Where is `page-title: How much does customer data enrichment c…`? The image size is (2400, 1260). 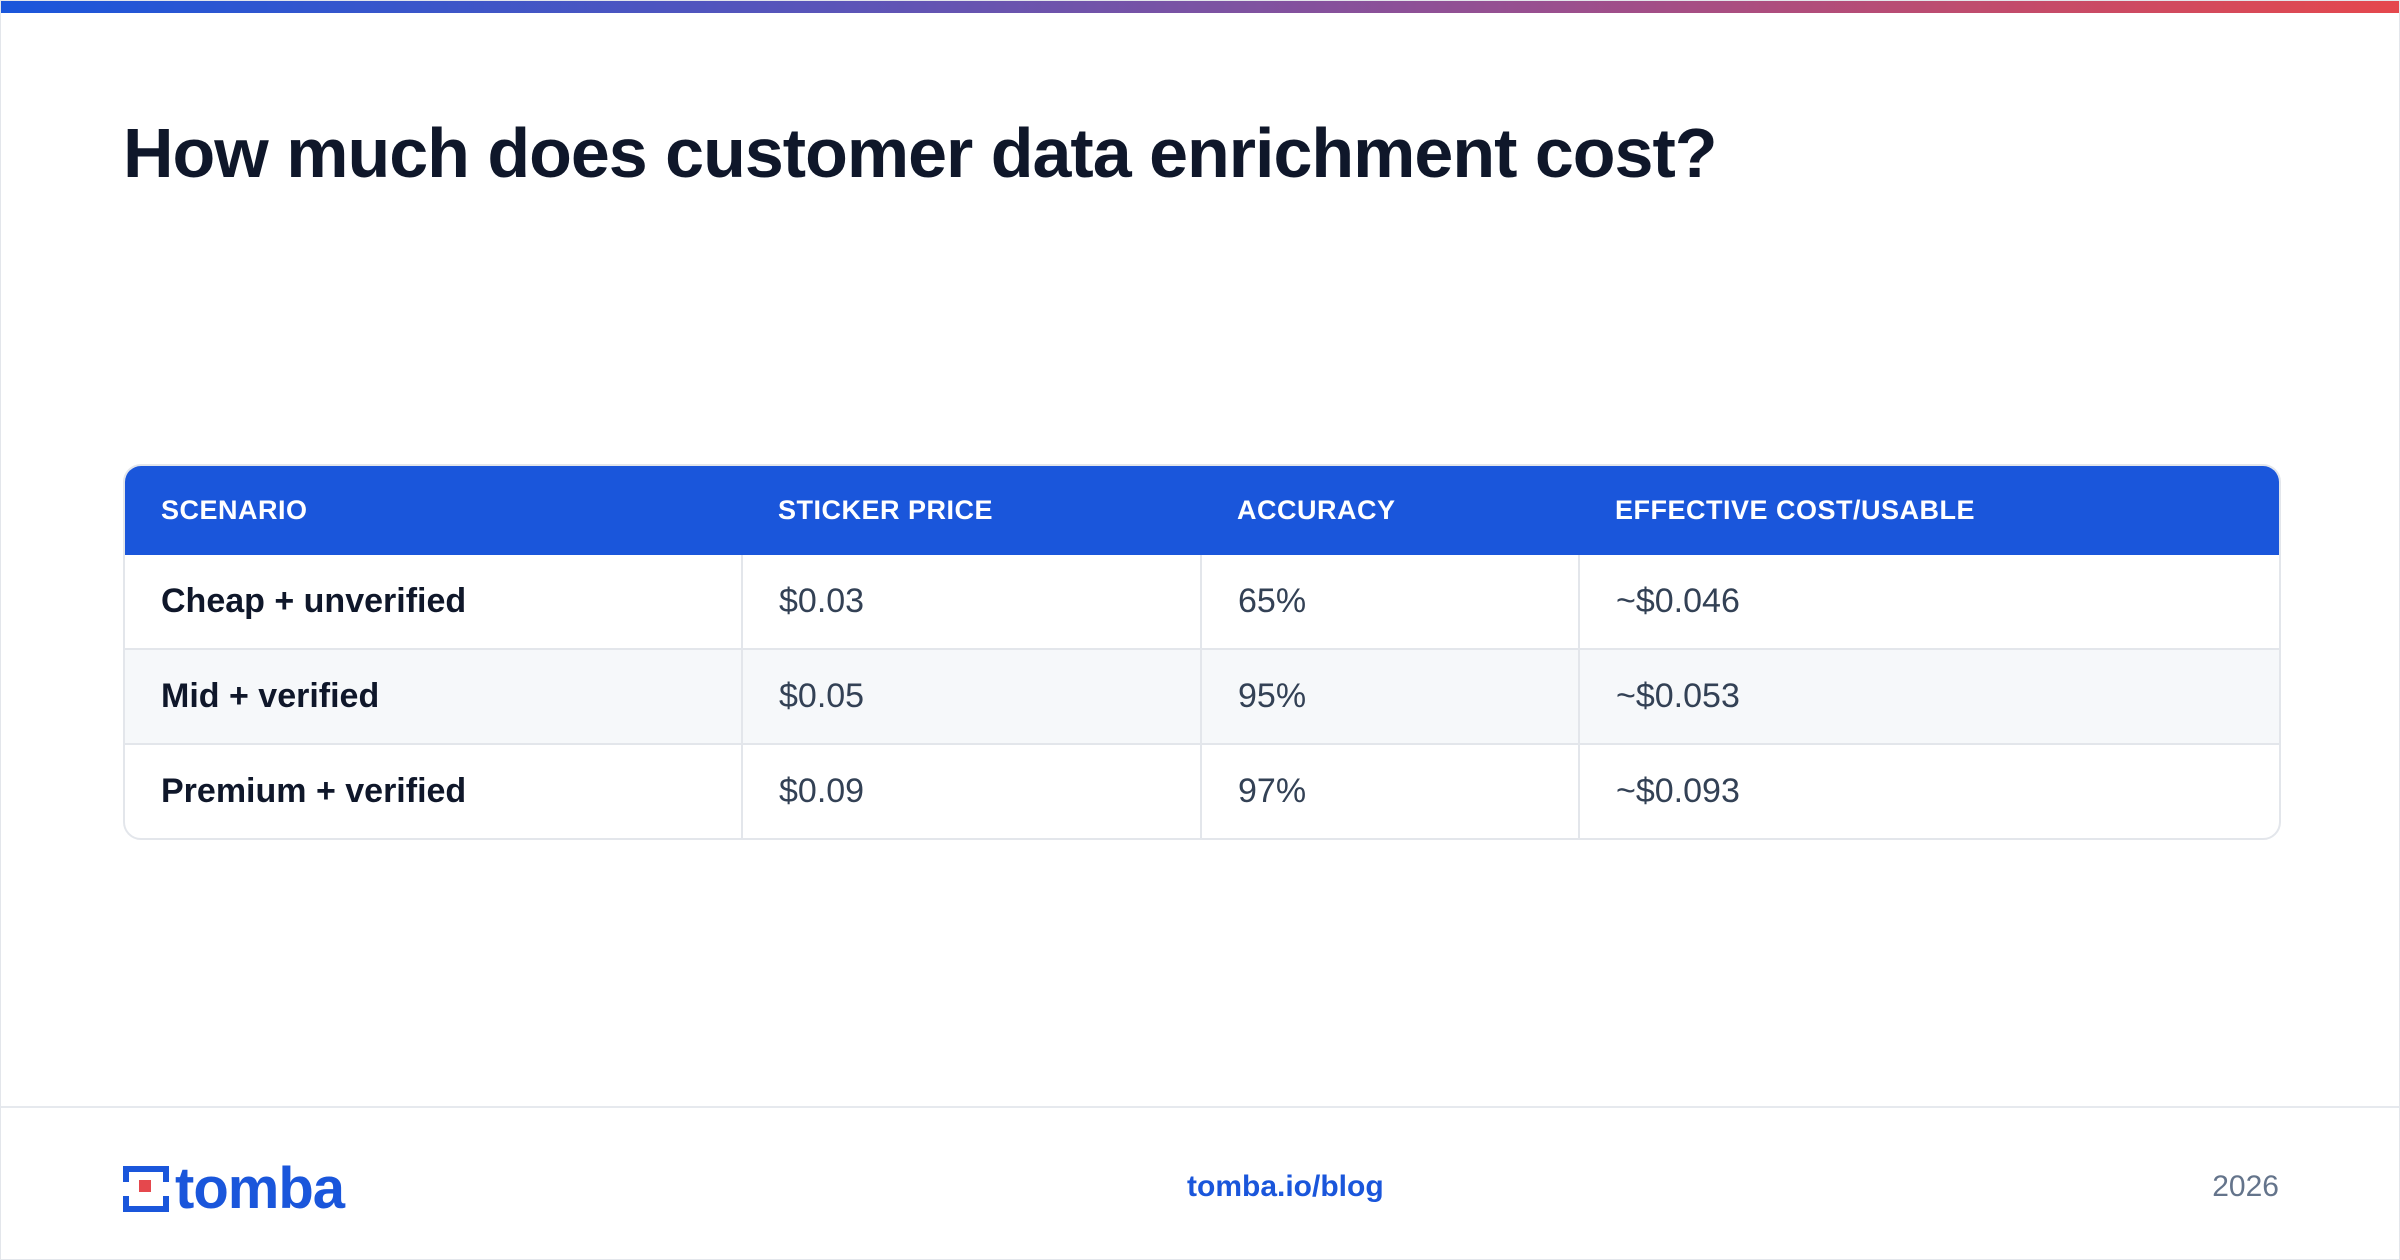 page-title: How much does customer data enrichment c… is located at coordinates (920, 153).